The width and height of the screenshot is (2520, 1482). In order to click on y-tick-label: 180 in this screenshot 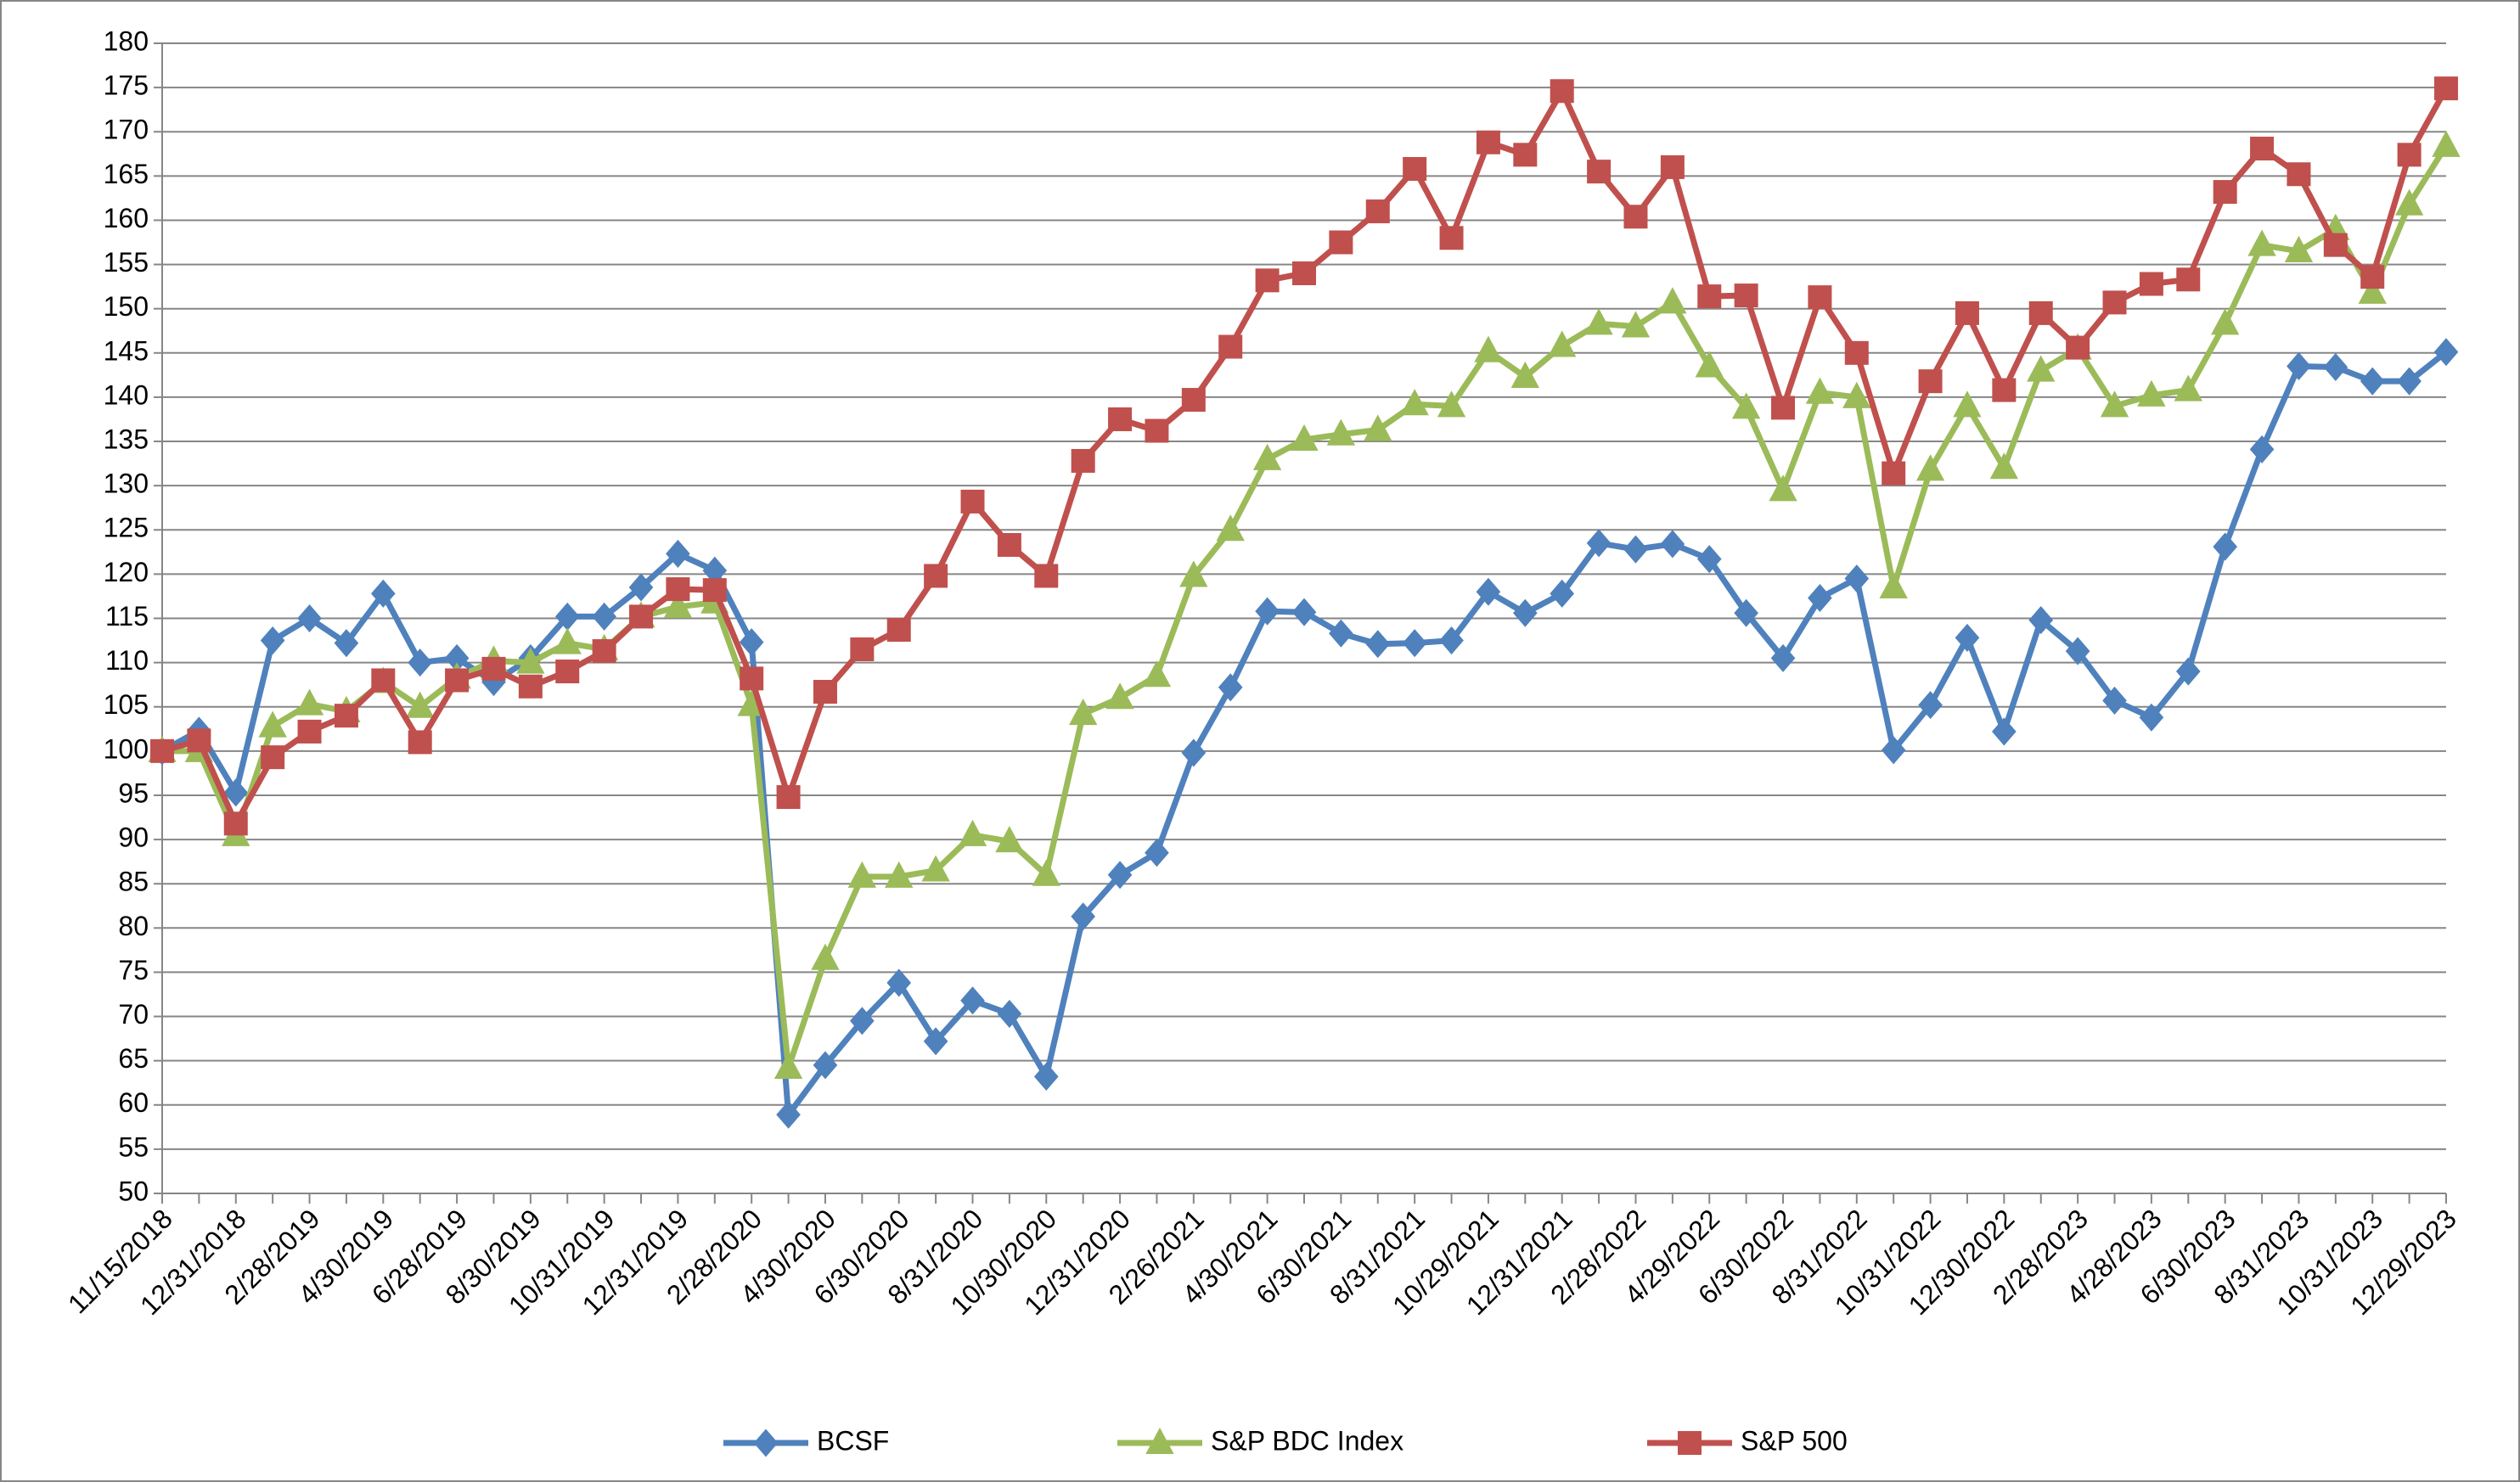, I will do `click(126, 40)`.